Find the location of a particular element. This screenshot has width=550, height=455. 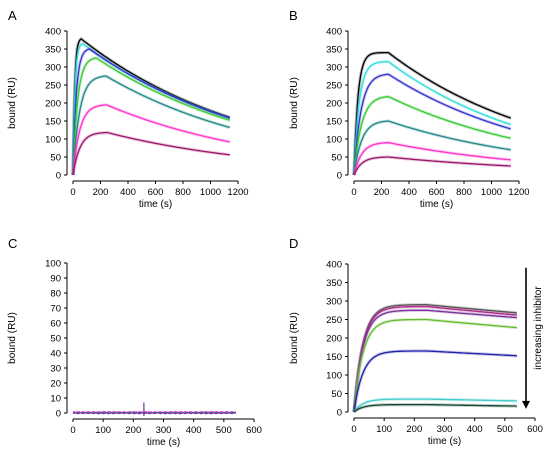

y-tick-label: 10 is located at coordinates (55, 398).